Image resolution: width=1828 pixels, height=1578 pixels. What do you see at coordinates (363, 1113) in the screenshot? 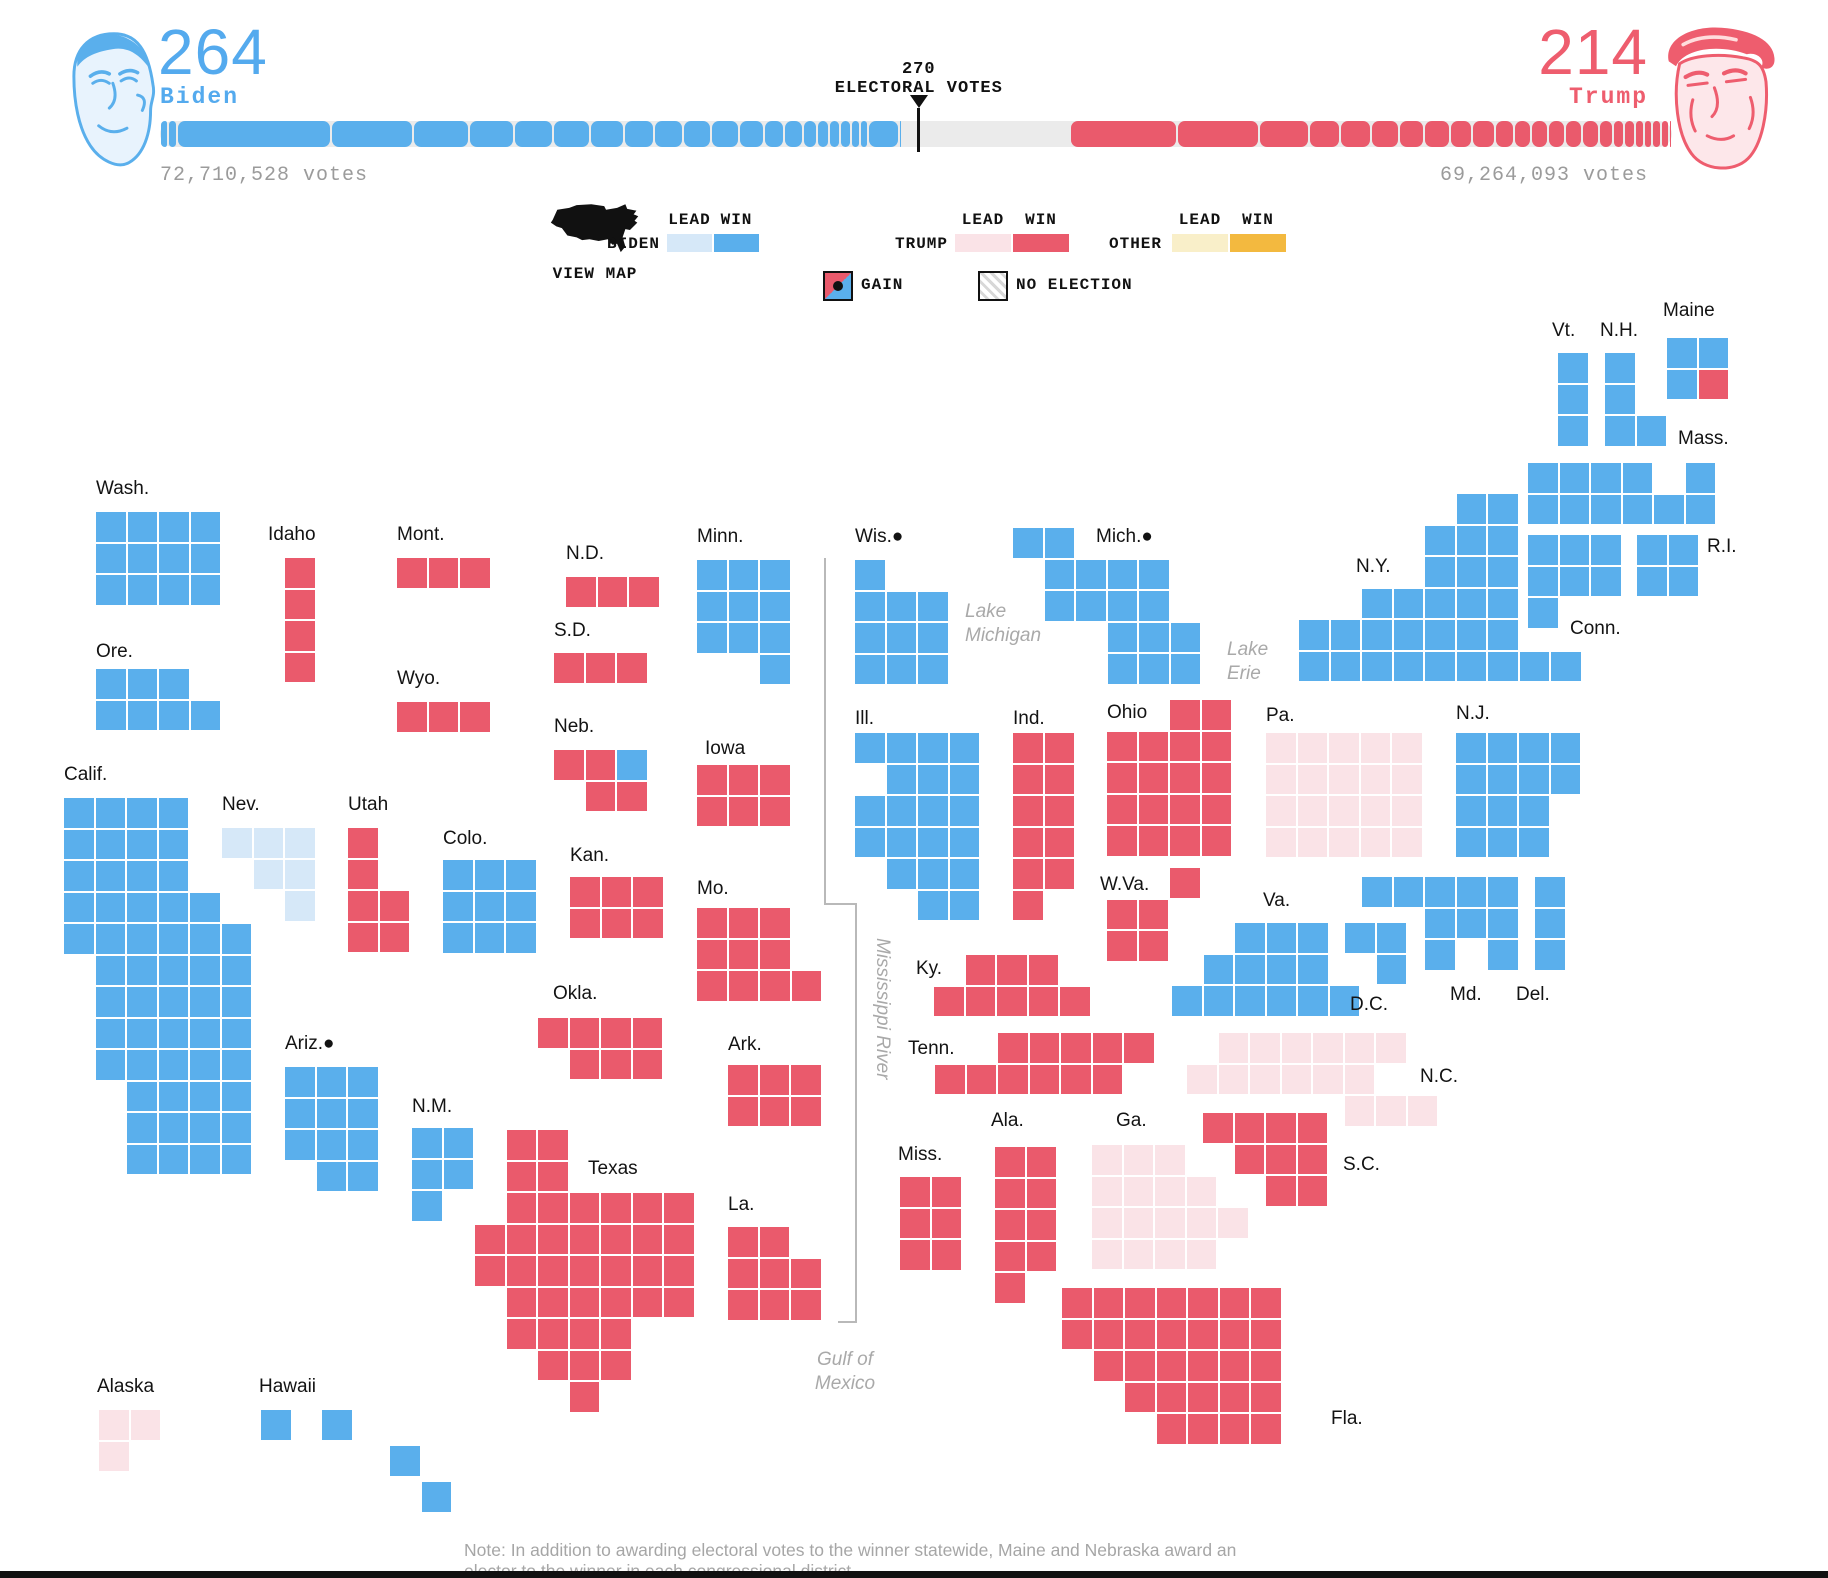
I see `state-cell-ariz` at bounding box center [363, 1113].